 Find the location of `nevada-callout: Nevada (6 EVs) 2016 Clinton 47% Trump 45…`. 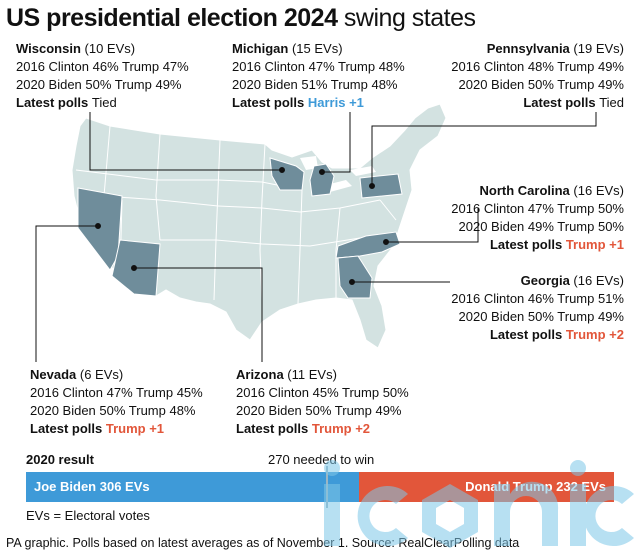

nevada-callout: Nevada (6 EVs) 2016 Clinton 47% Trump 45… is located at coordinates (116, 402).